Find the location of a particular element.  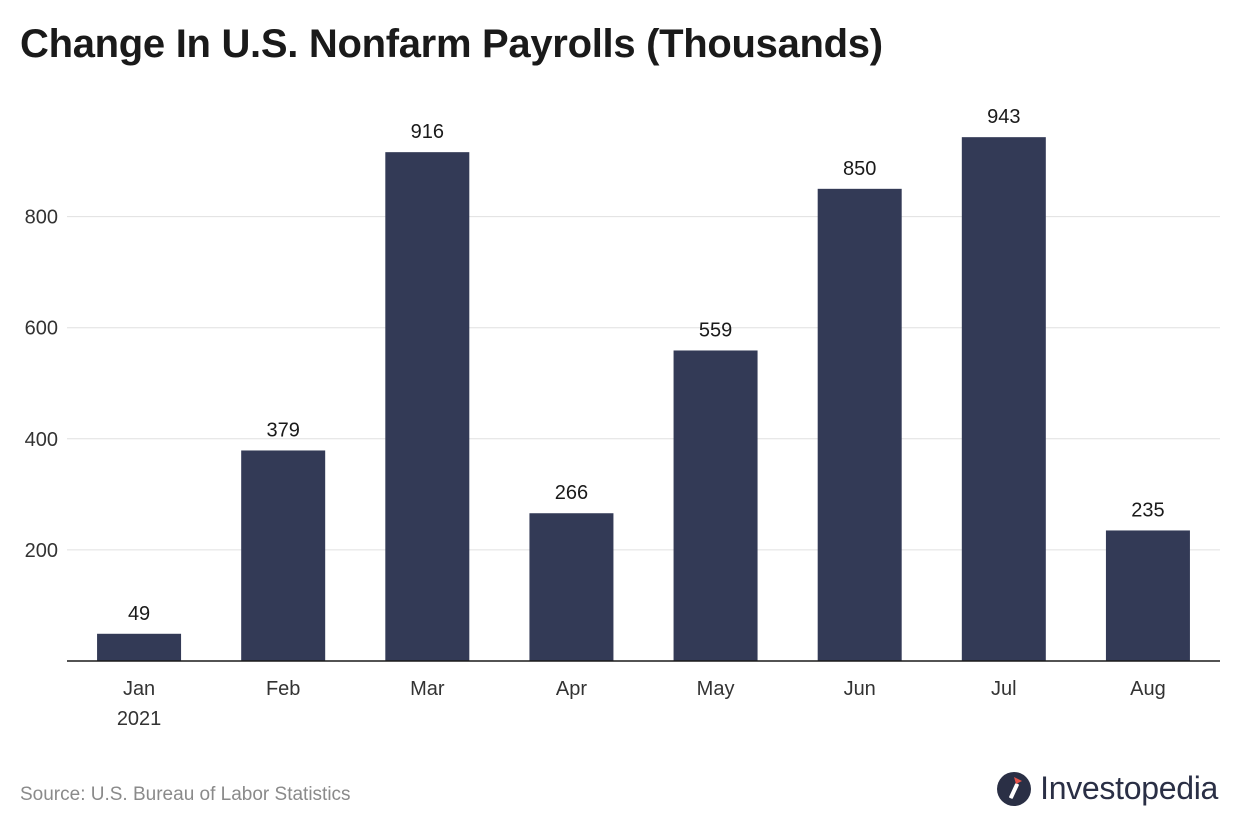

bar-jan is located at coordinates (139, 647).